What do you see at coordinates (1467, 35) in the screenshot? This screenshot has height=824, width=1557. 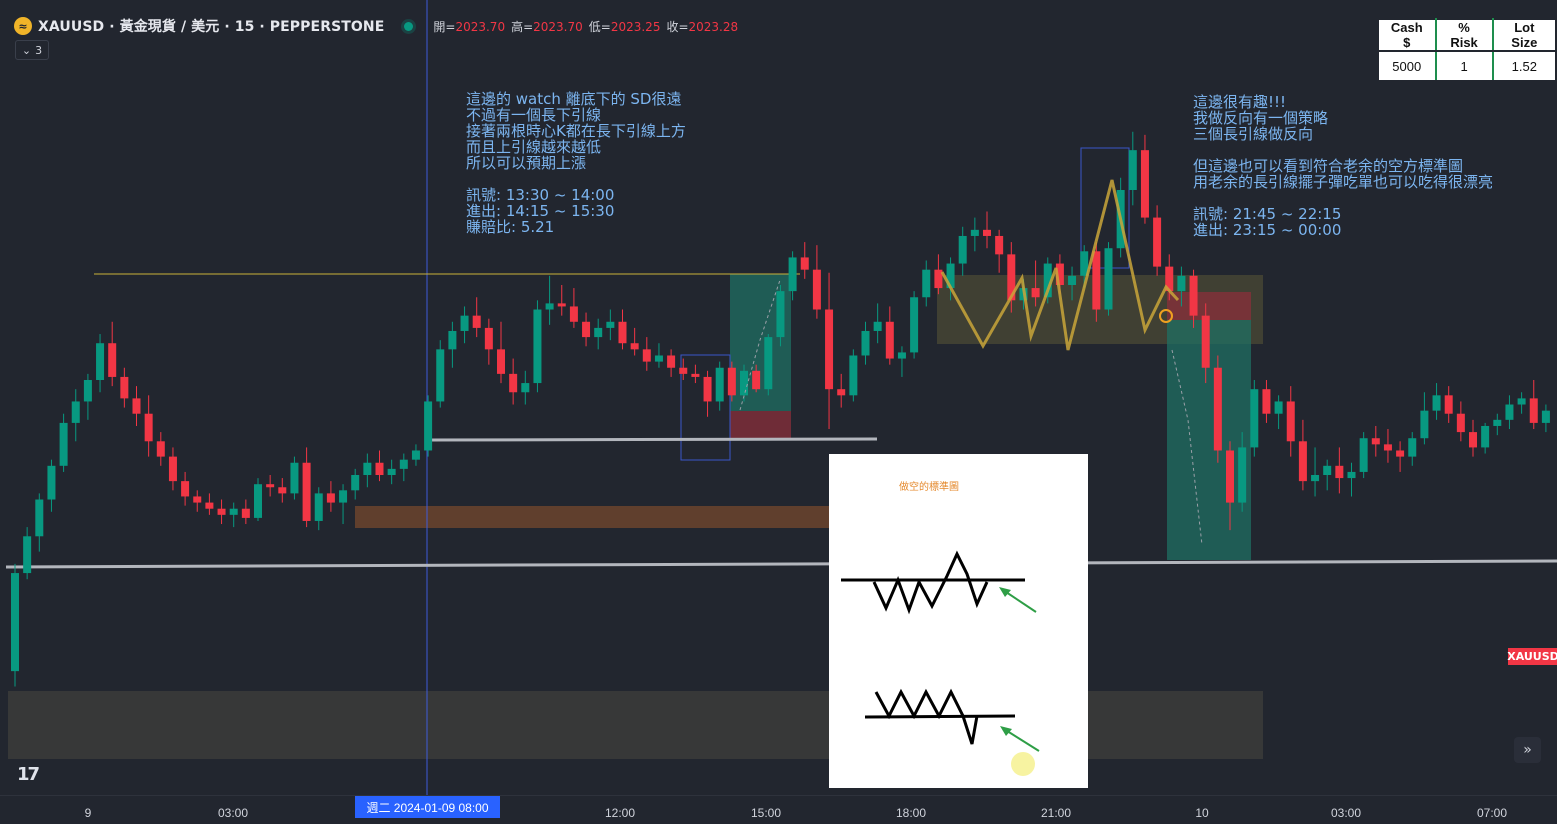 I see `risk-header-row: Cash $ % Risk Lot Size` at bounding box center [1467, 35].